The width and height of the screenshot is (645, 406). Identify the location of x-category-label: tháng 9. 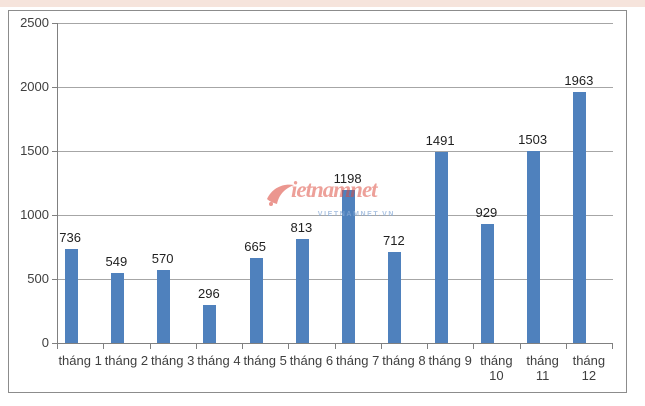
(450, 360).